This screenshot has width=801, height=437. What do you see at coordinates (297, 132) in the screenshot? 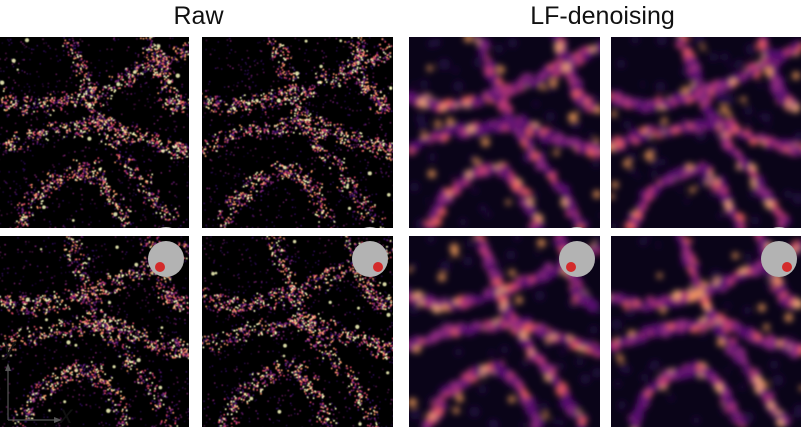
I see `image-panel-raw-tr` at bounding box center [297, 132].